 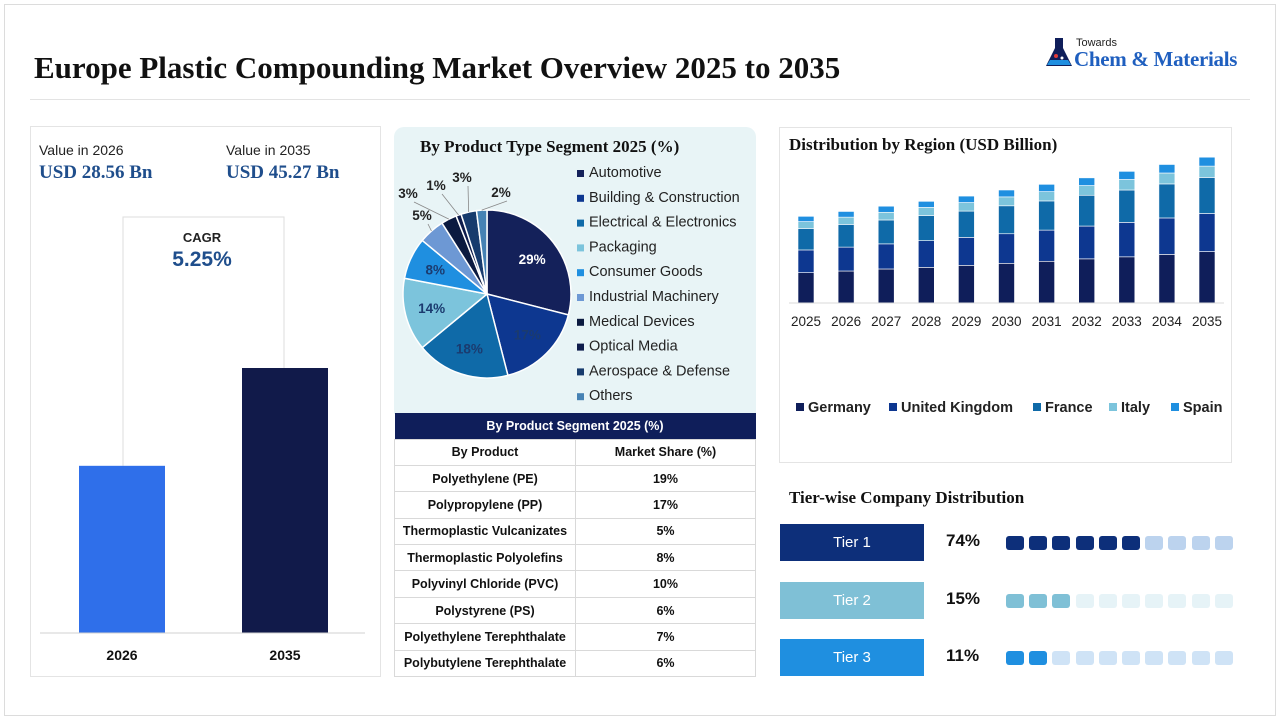 What do you see at coordinates (907, 497) in the screenshot?
I see `tier-title: Tier-wise Company Distribution` at bounding box center [907, 497].